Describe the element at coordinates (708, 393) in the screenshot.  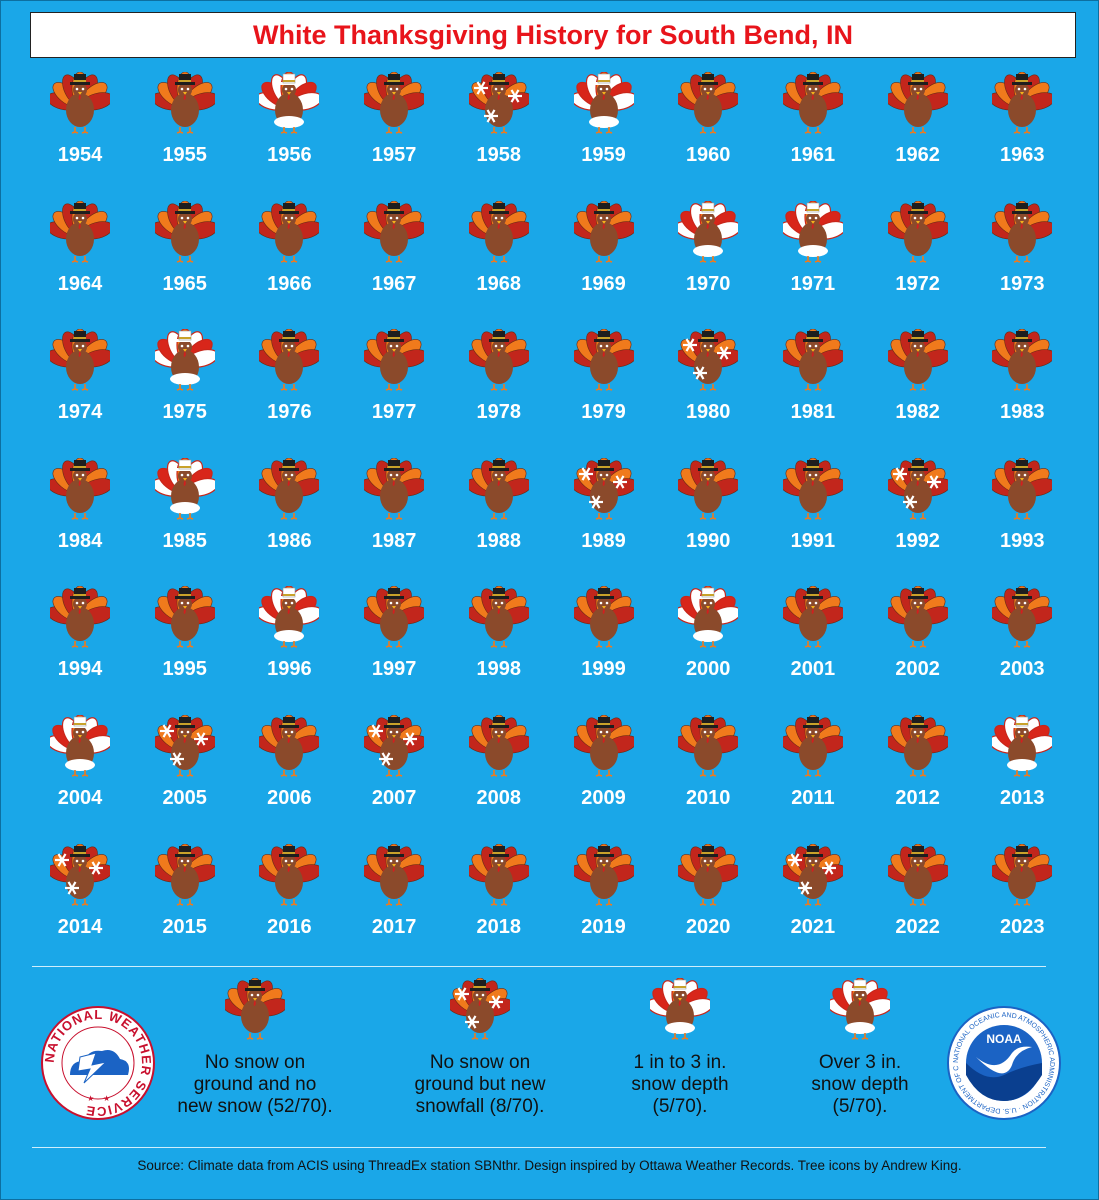
I see `year-cell-1980: 1980` at that location.